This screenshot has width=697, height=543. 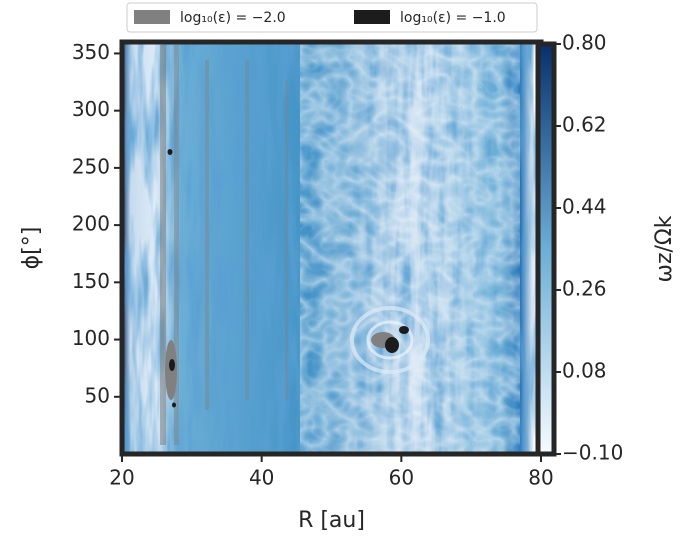 What do you see at coordinates (121, 478) in the screenshot?
I see `x-tick-label: 20` at bounding box center [121, 478].